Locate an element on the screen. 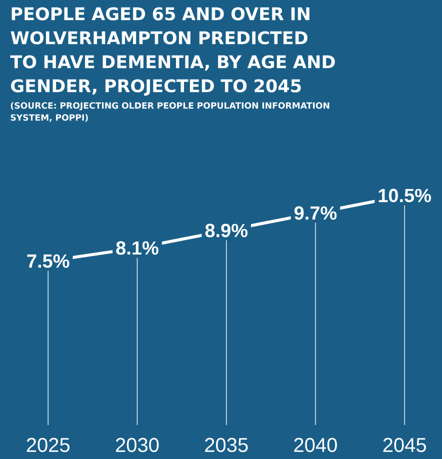 The image size is (442, 459). data-label: 8.9% is located at coordinates (226, 231).